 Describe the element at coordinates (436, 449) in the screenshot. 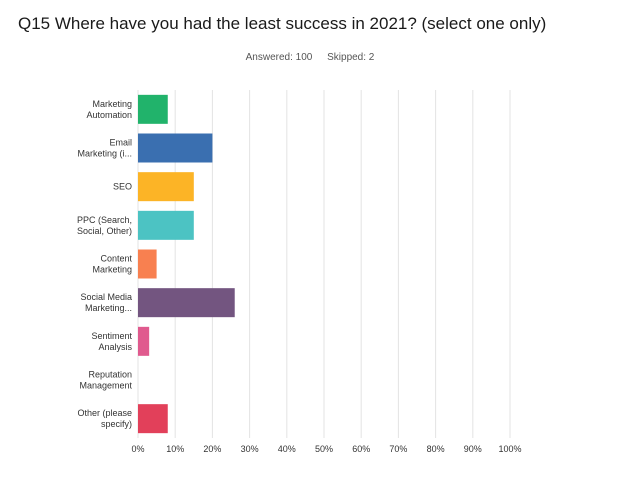

I see `x-tick-label: 80%` at that location.